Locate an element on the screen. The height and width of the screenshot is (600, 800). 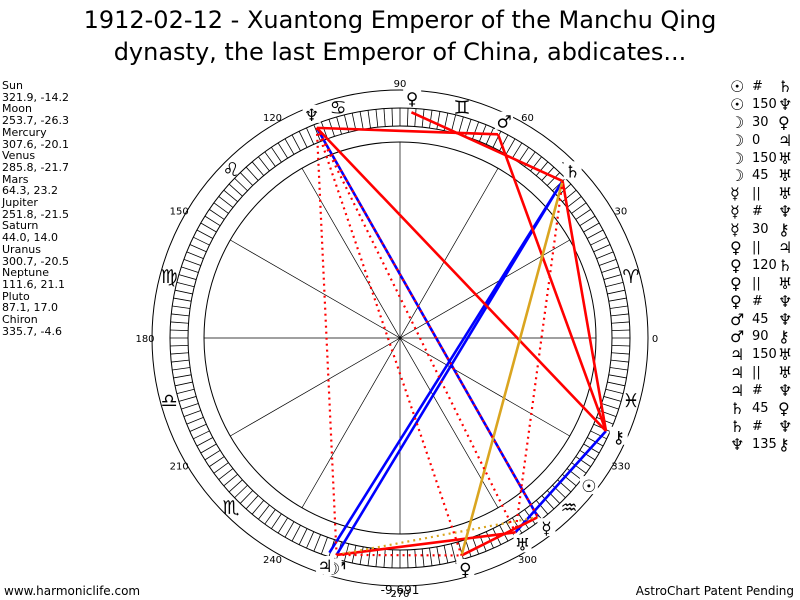
planet-name: Neptune is located at coordinates (26, 273).